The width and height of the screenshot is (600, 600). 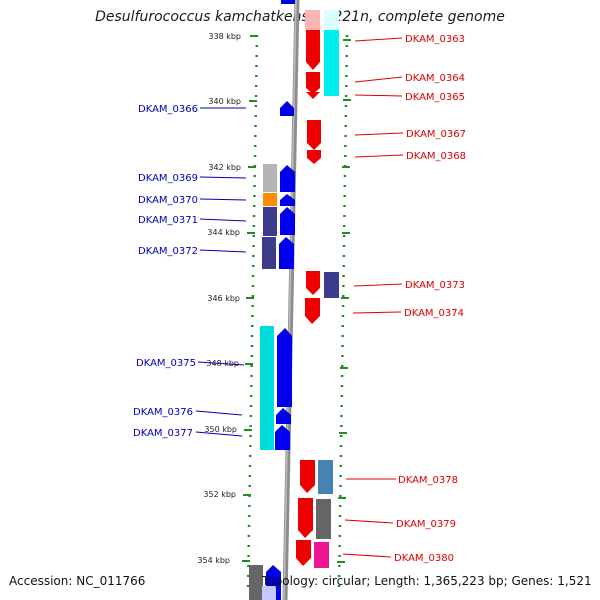 I want to click on gene-label: DKAM_0374, so click(x=434, y=313).